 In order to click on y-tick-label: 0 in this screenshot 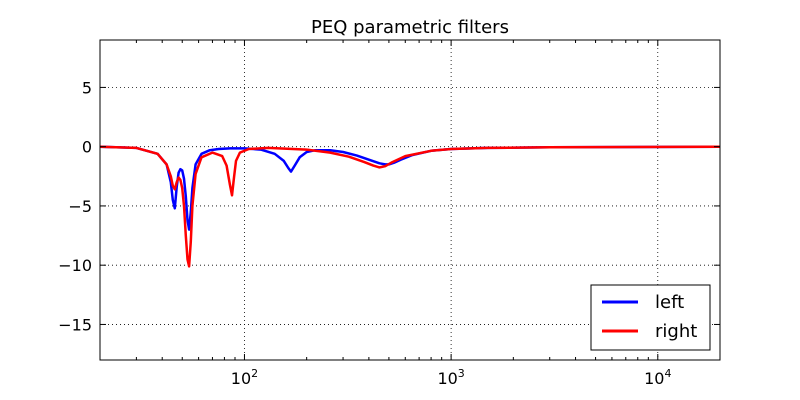, I will do `click(87, 147)`.